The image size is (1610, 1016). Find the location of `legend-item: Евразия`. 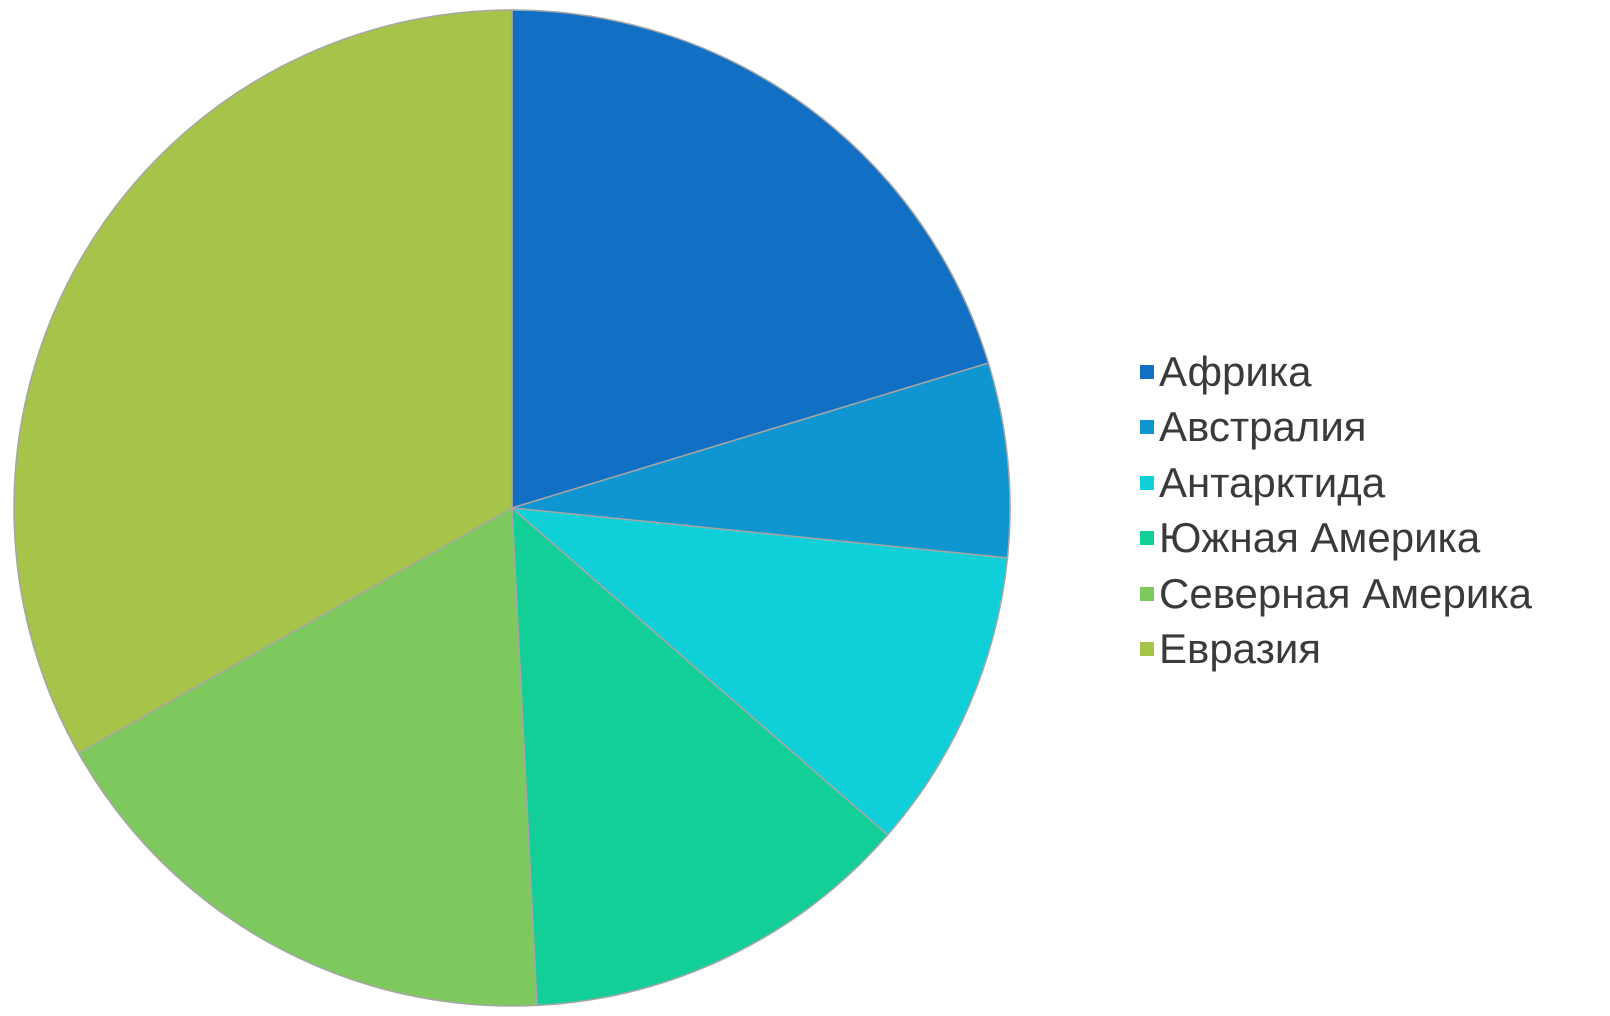

legend-item: Евразия is located at coordinates (1336, 650).